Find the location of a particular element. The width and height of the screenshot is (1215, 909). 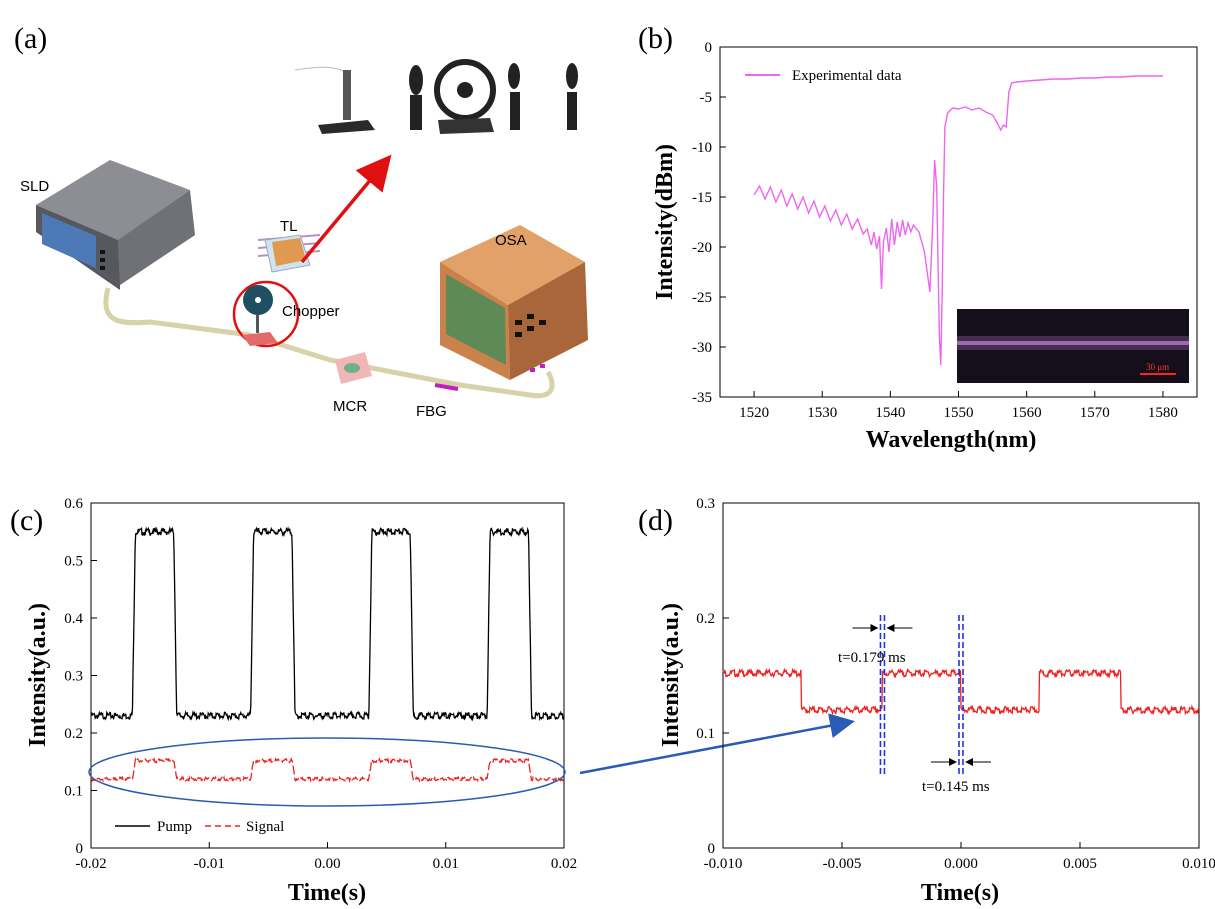

x-tick-label: 1570 is located at coordinates (1095, 413).